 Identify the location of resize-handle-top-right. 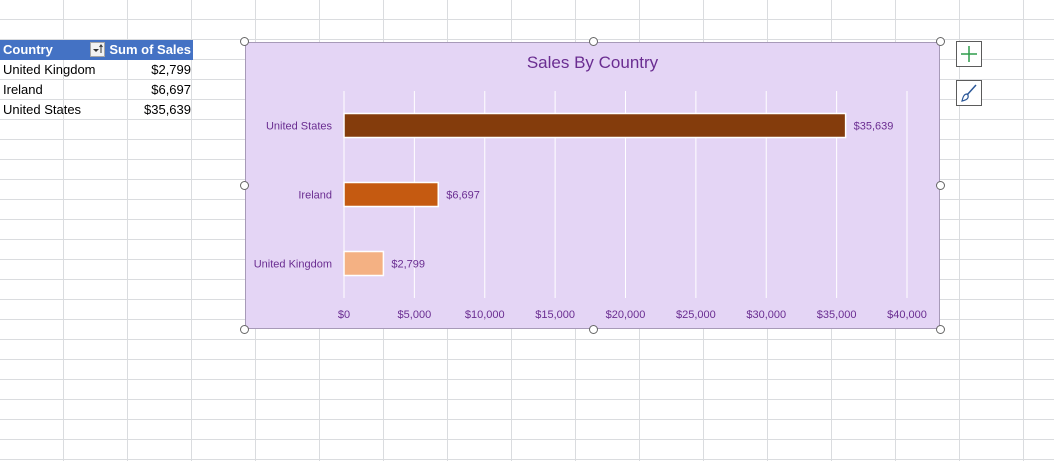
(940, 41).